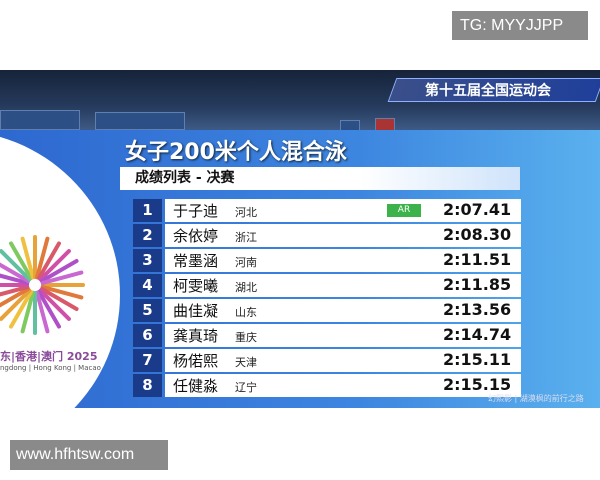 The height and width of the screenshot is (480, 600). Describe the element at coordinates (196, 286) in the screenshot. I see `athlete-name: 柯雯曦` at that location.